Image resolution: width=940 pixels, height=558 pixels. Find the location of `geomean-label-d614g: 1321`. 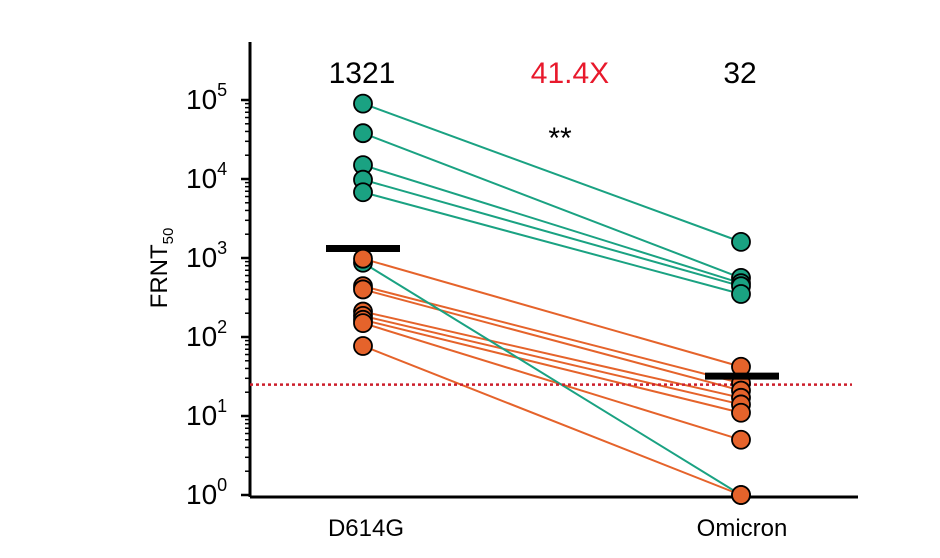

geomean-label-d614g: 1321 is located at coordinates (362, 73).